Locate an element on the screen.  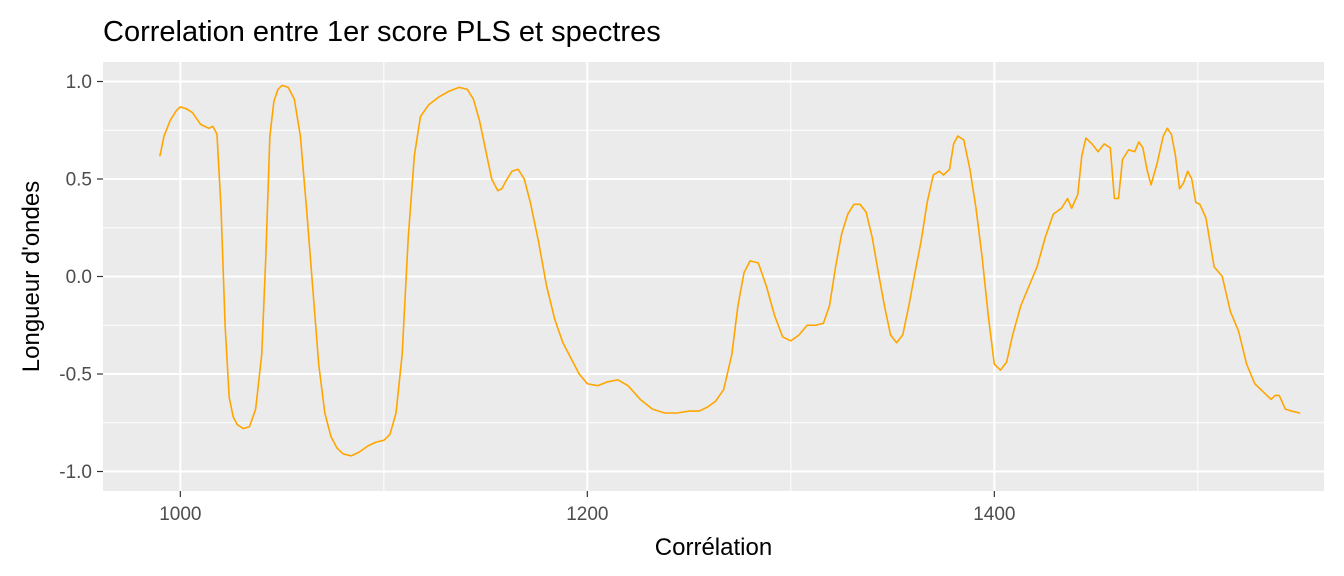
x-axis-title: Corrélation is located at coordinates (713, 547).